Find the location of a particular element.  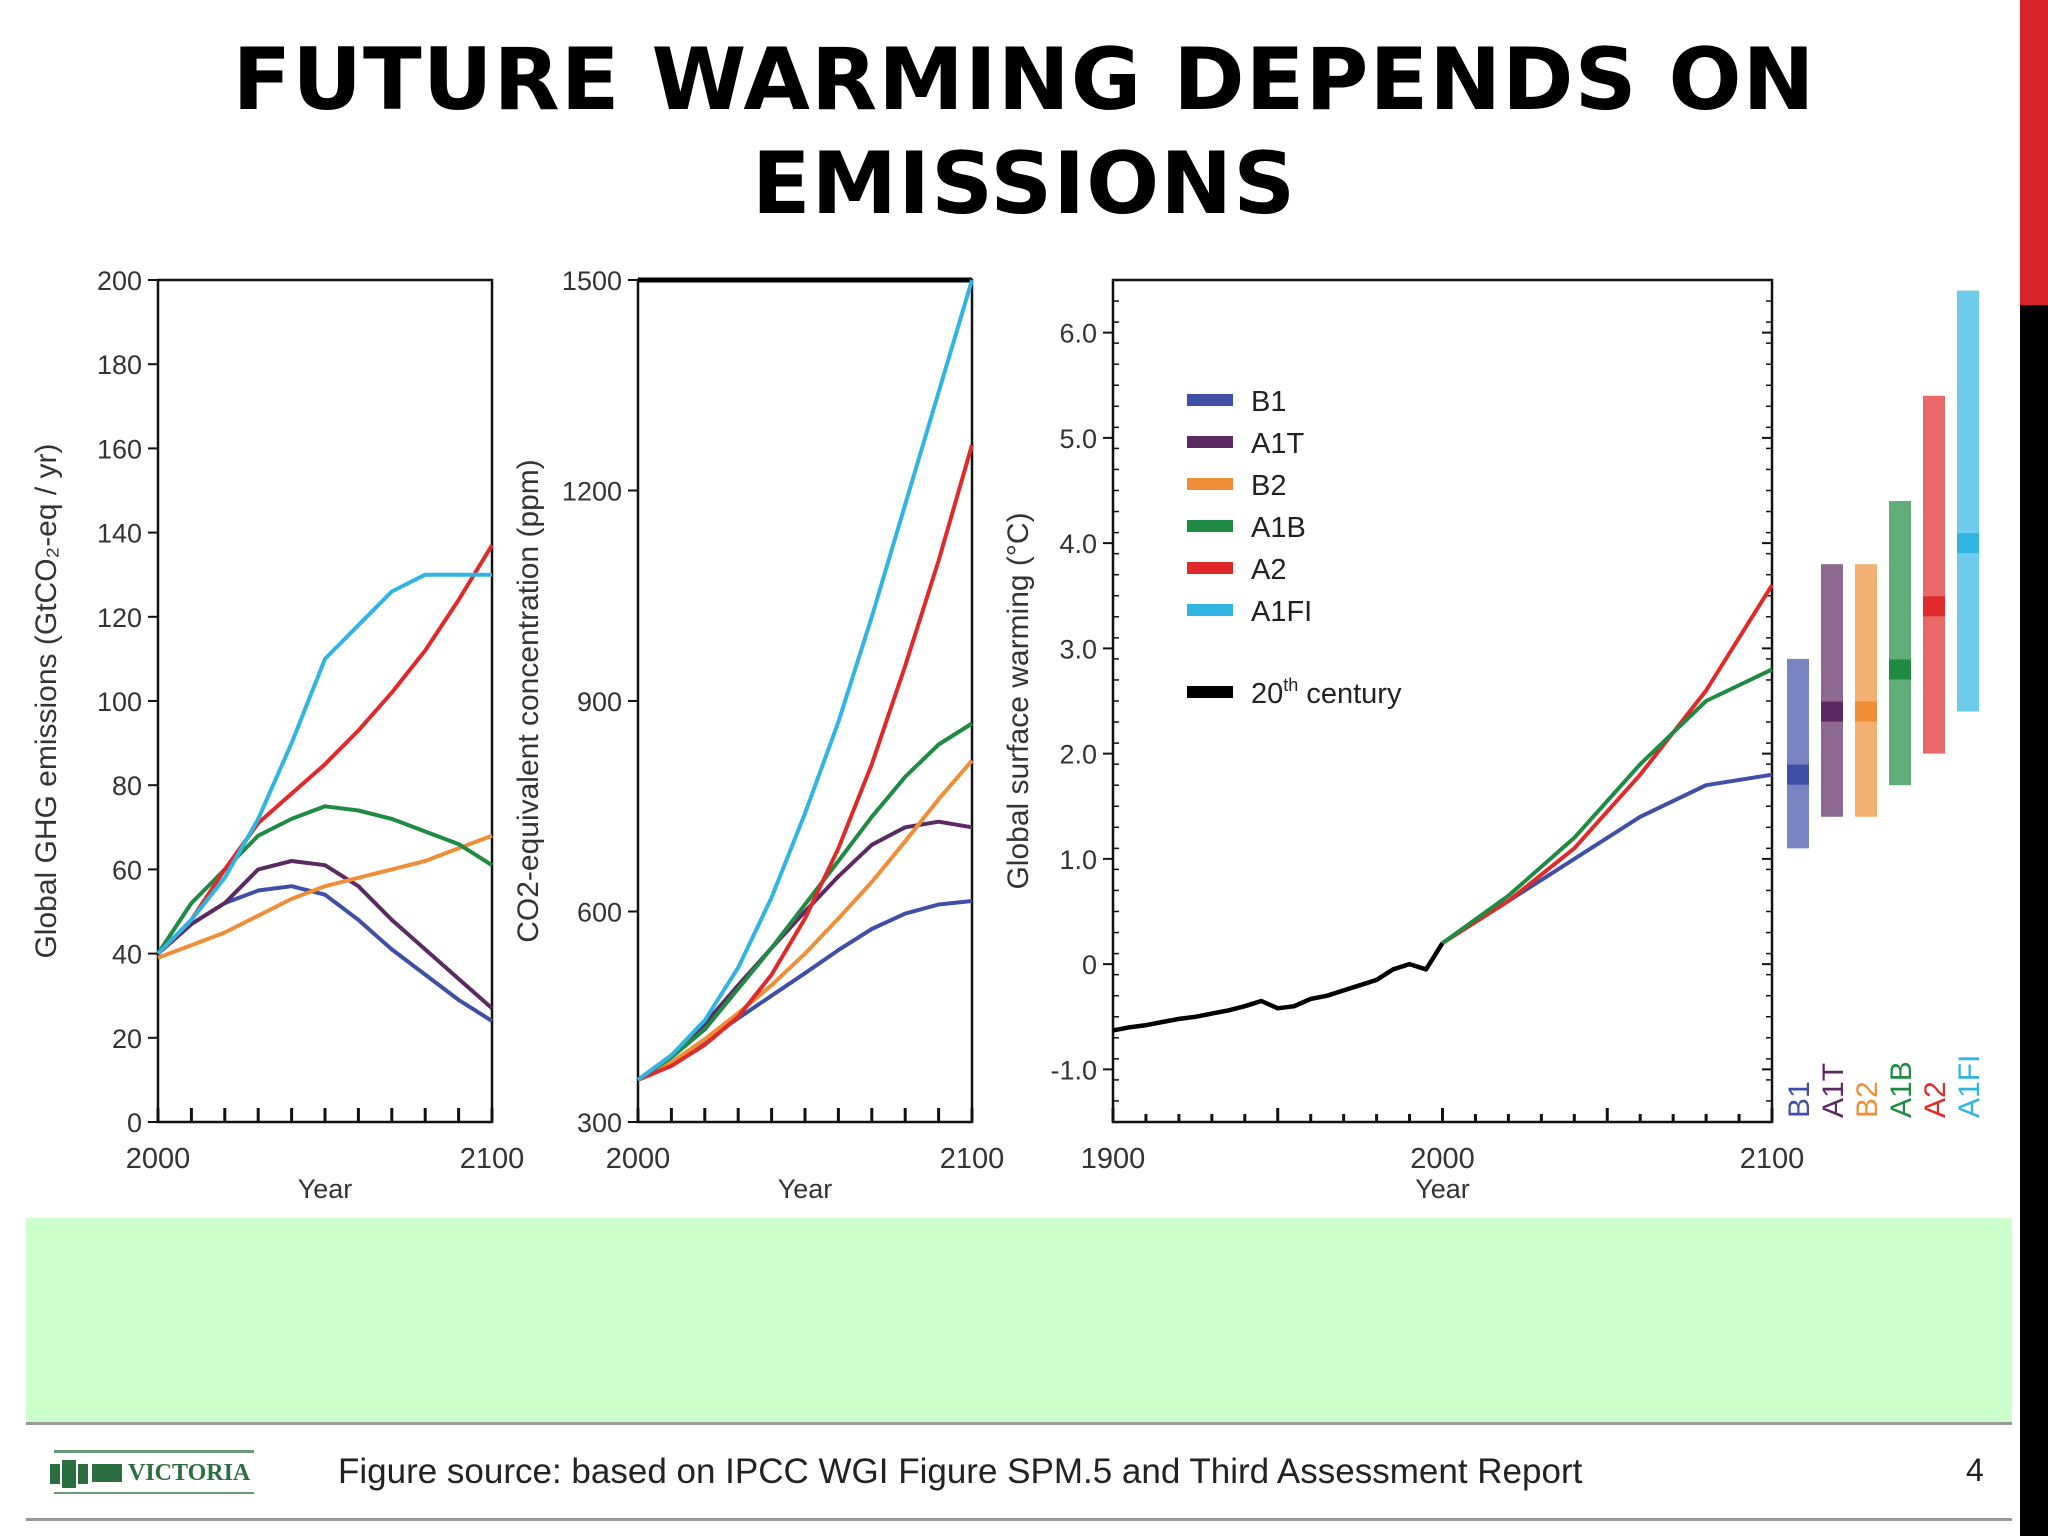

y-tick-label: 900 is located at coordinates (599, 702).